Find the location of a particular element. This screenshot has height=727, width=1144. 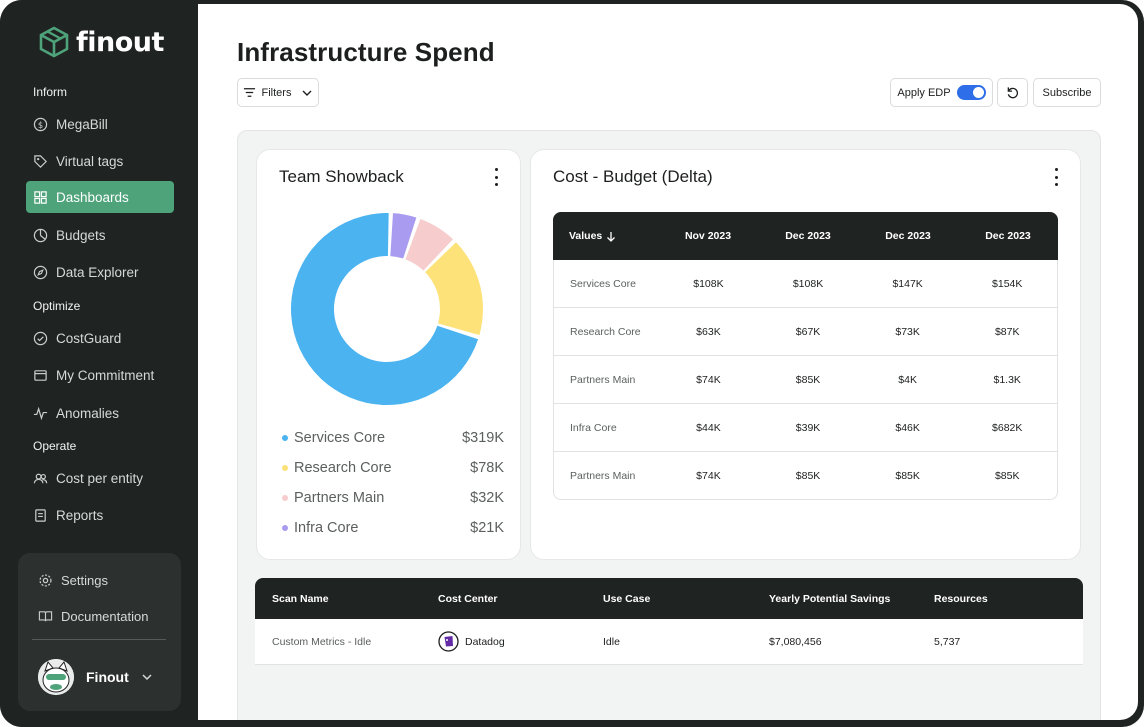

arrow-down-icon is located at coordinates (611, 236).